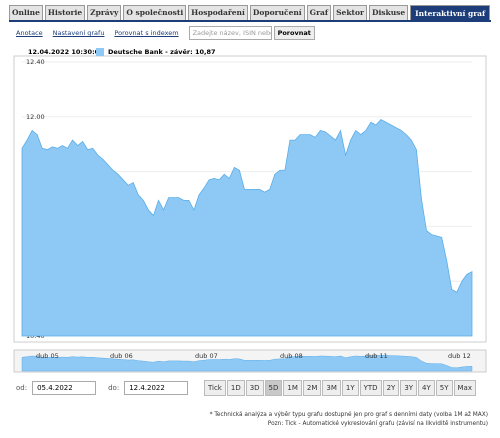 Image resolution: width=500 pixels, height=438 pixels. I want to click on navigator-label: dub 12, so click(459, 356).